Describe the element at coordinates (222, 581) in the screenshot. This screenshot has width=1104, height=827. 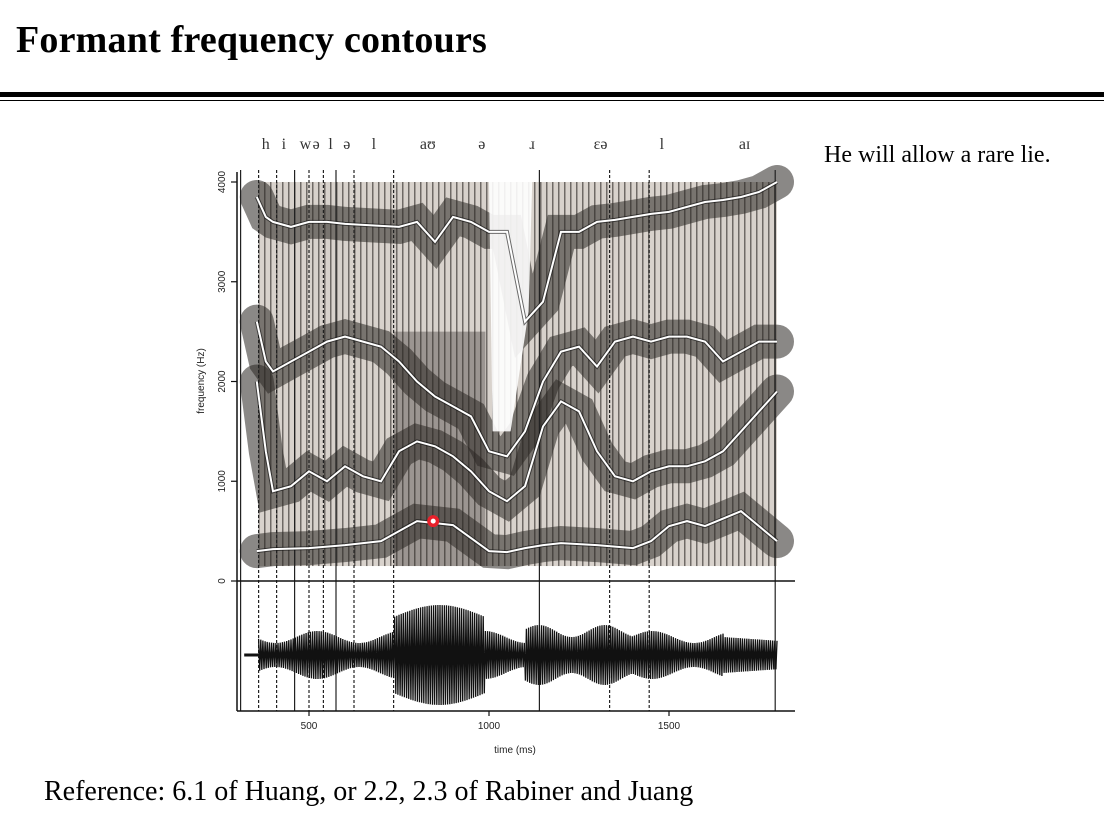
I see `y-tick-label: 0` at that location.